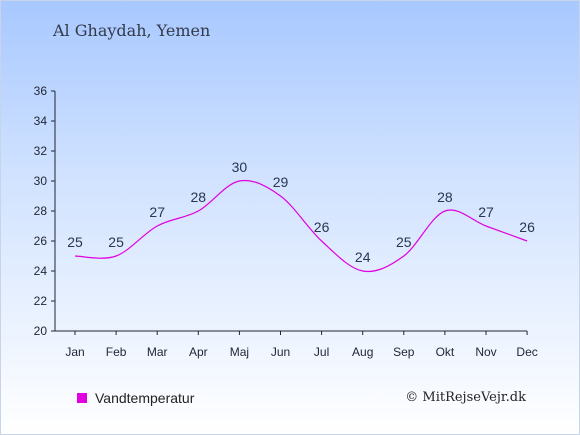 The width and height of the screenshot is (580, 435). Describe the element at coordinates (240, 167) in the screenshot. I see `data-label: 30` at that location.